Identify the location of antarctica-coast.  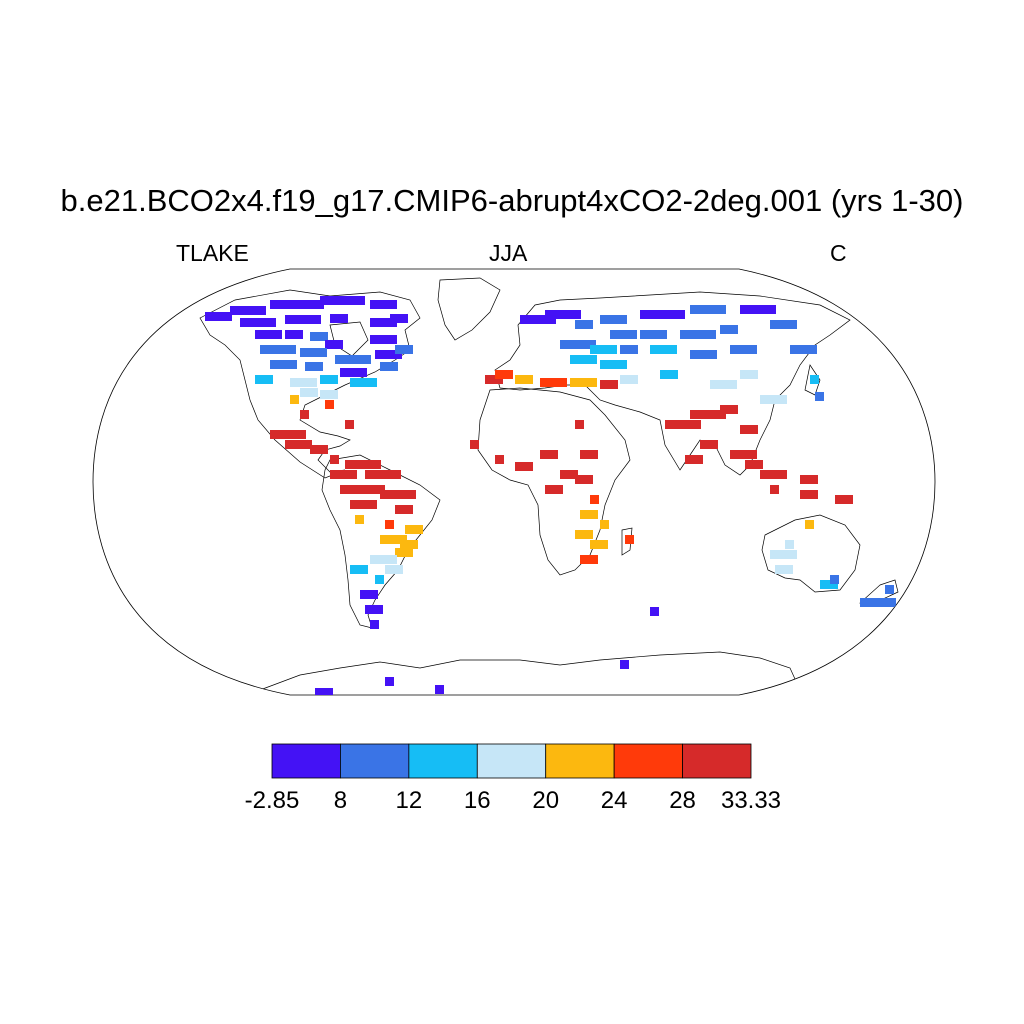
(530, 671).